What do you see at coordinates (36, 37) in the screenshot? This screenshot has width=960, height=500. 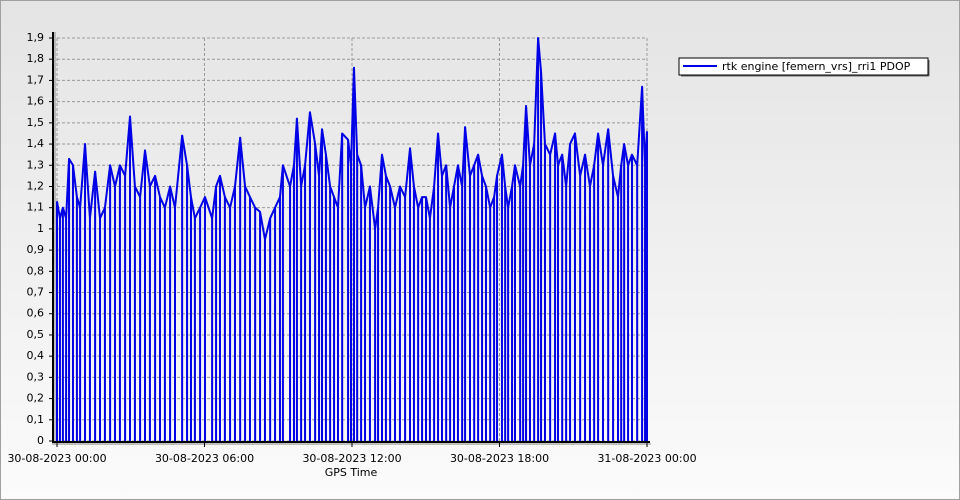 I see `y-tick-label: 1,9` at bounding box center [36, 37].